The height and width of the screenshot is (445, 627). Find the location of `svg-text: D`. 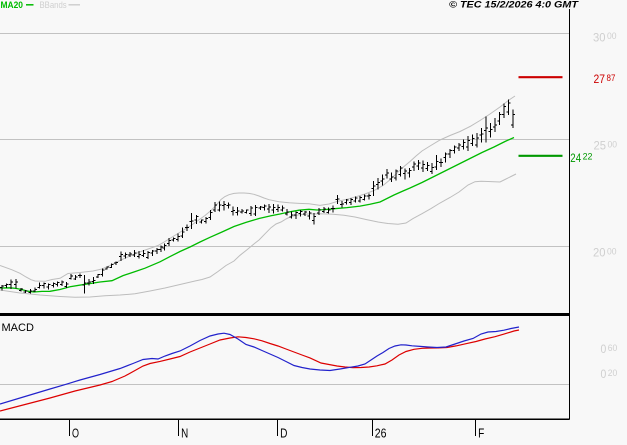

svg-text: D is located at coordinates (283, 433).